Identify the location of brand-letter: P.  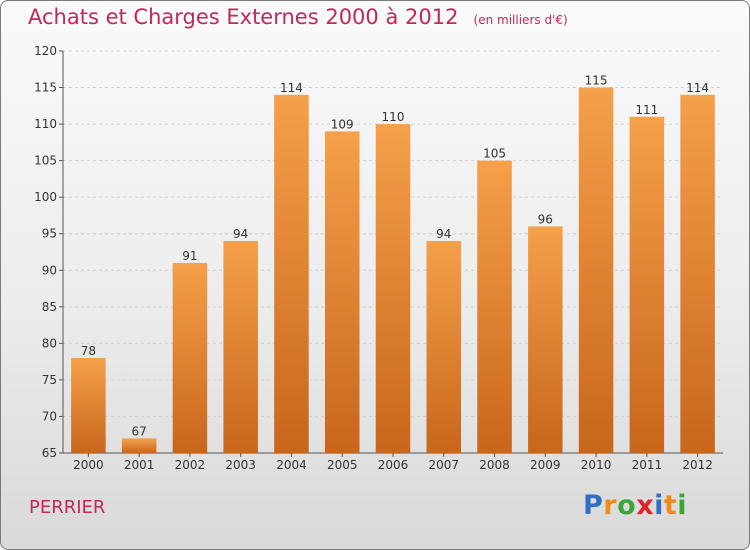
(593, 505).